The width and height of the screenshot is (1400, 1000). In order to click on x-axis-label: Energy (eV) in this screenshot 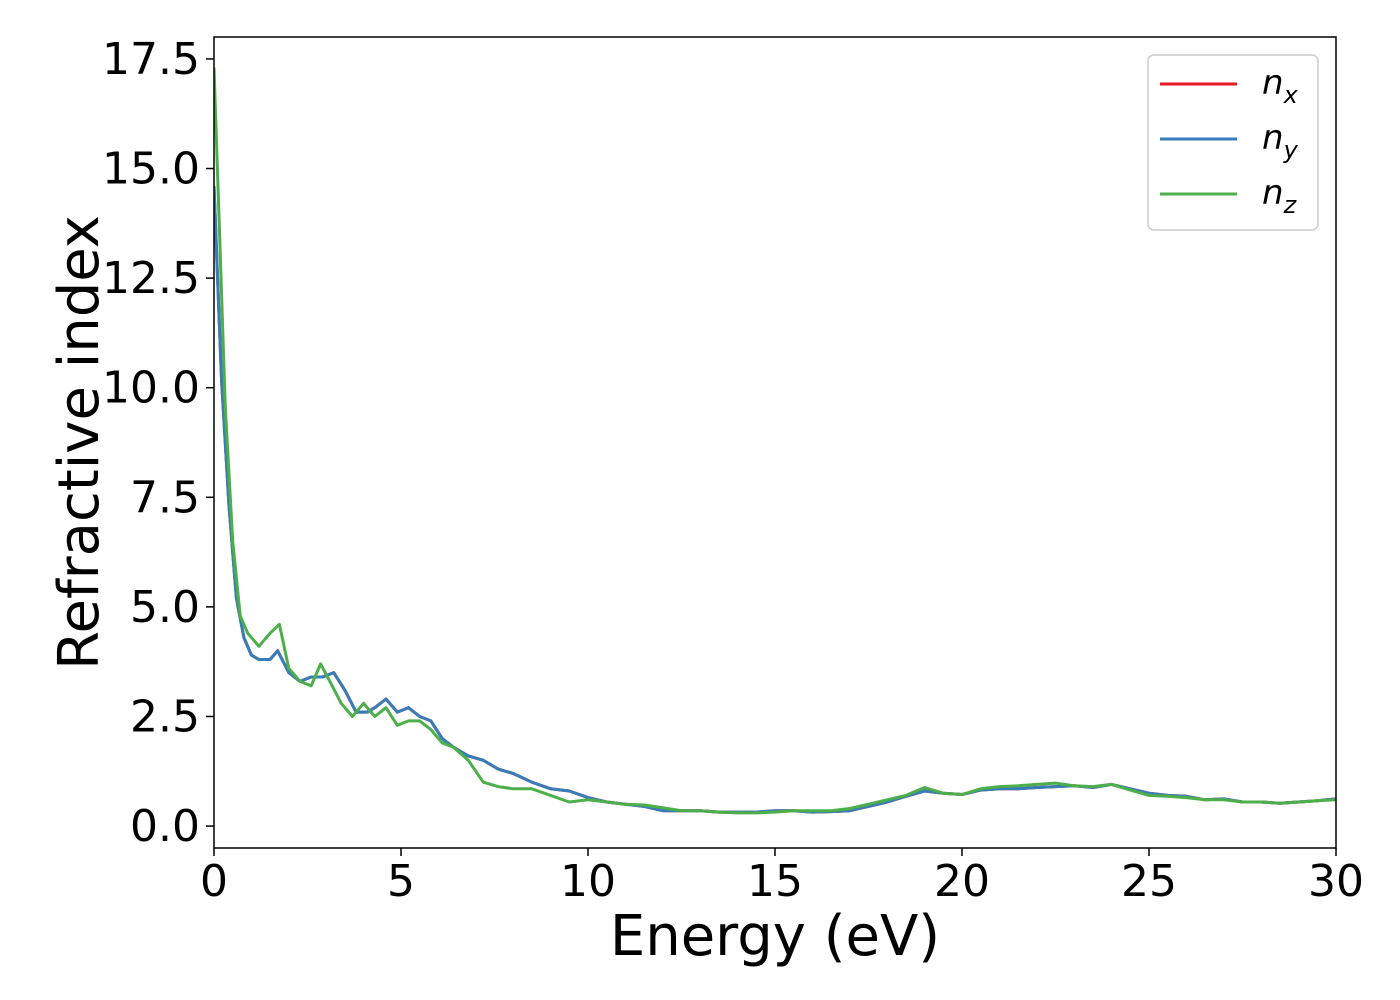, I will do `click(775, 936)`.